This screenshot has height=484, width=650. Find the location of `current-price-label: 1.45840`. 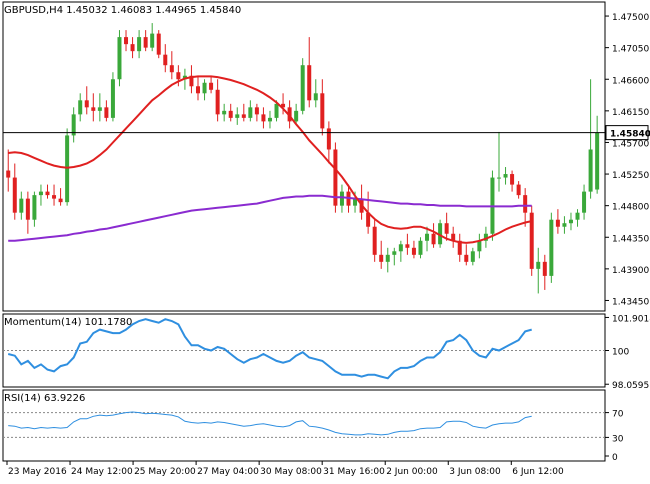

current-price-label: 1.45840 is located at coordinates (630, 135).